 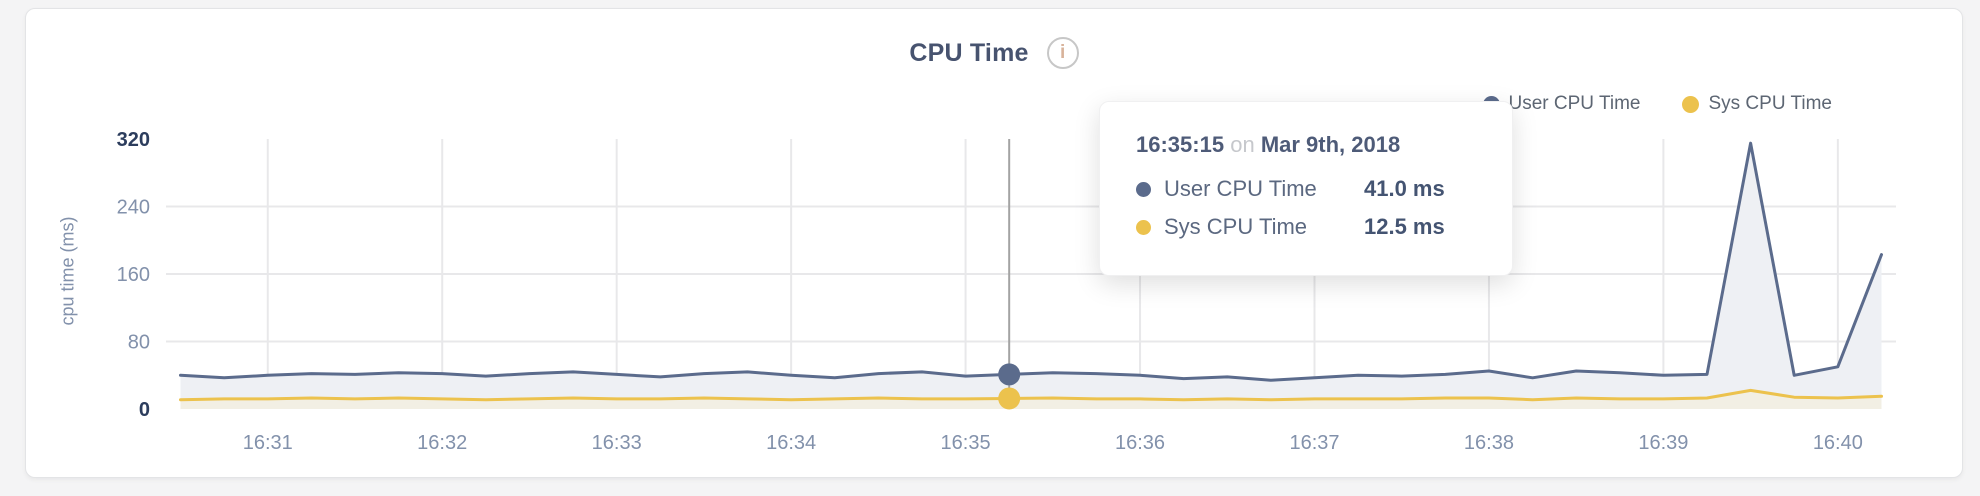 I want to click on hover-dot-sys, so click(x=1009, y=398).